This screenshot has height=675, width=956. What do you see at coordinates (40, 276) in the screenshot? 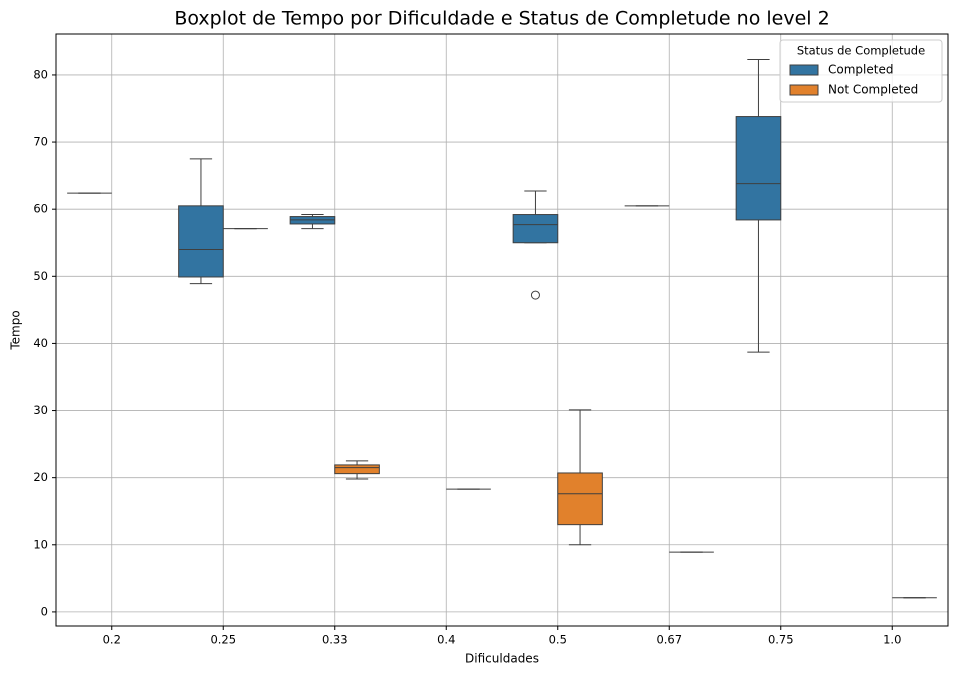
I see `y-tick-label: 50` at bounding box center [40, 276].